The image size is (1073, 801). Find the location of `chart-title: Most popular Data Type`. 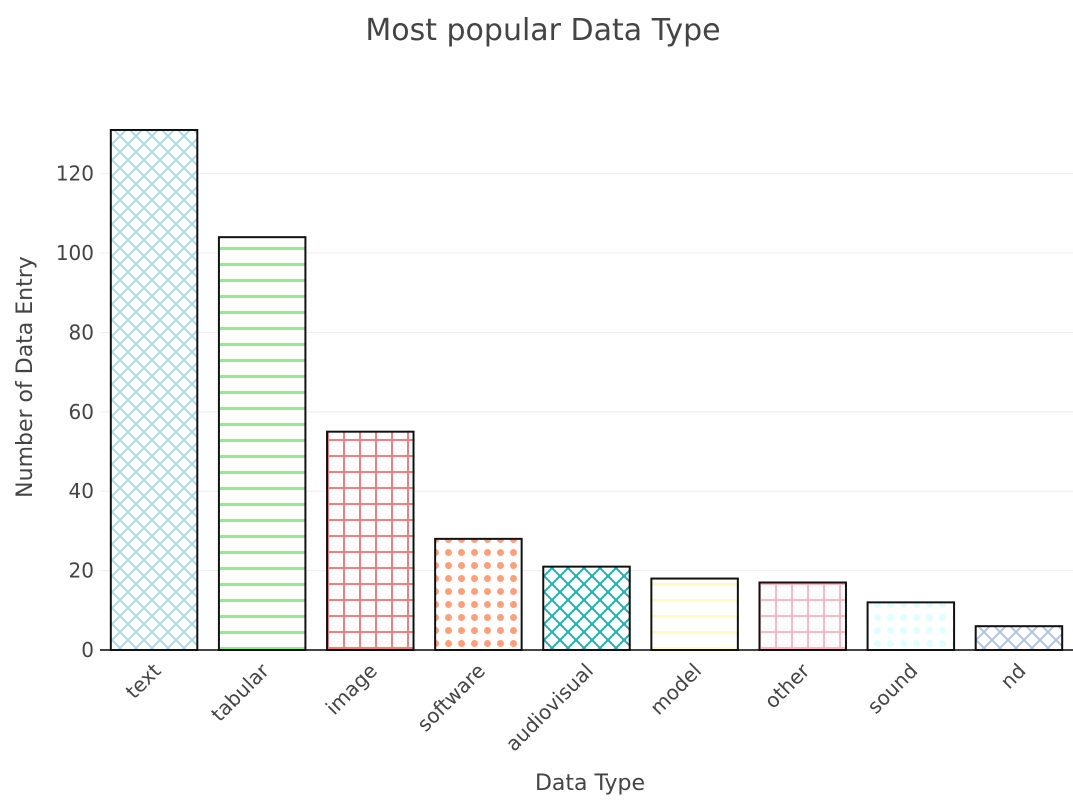

chart-title: Most popular Data Type is located at coordinates (542, 30).